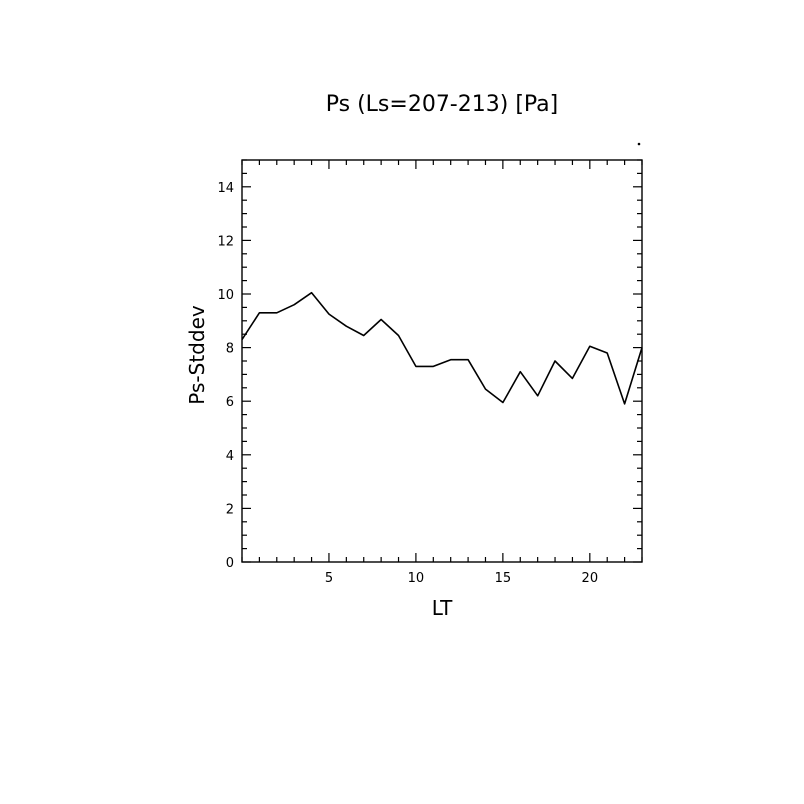 Image resolution: width=804 pixels, height=804 pixels. What do you see at coordinates (197, 355) in the screenshot?
I see `y-axis-label: Ps-Stddev` at bounding box center [197, 355].